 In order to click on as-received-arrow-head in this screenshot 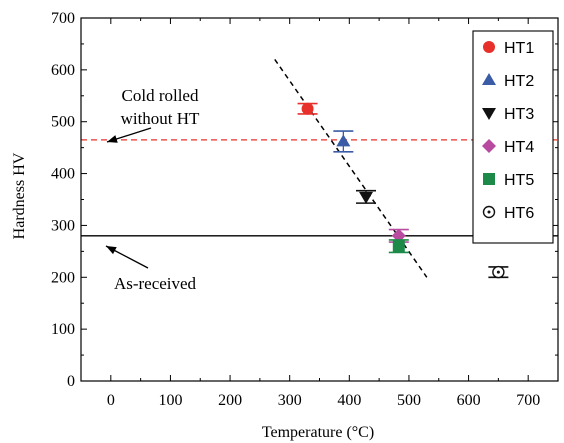, I will do `click(111, 250)`.